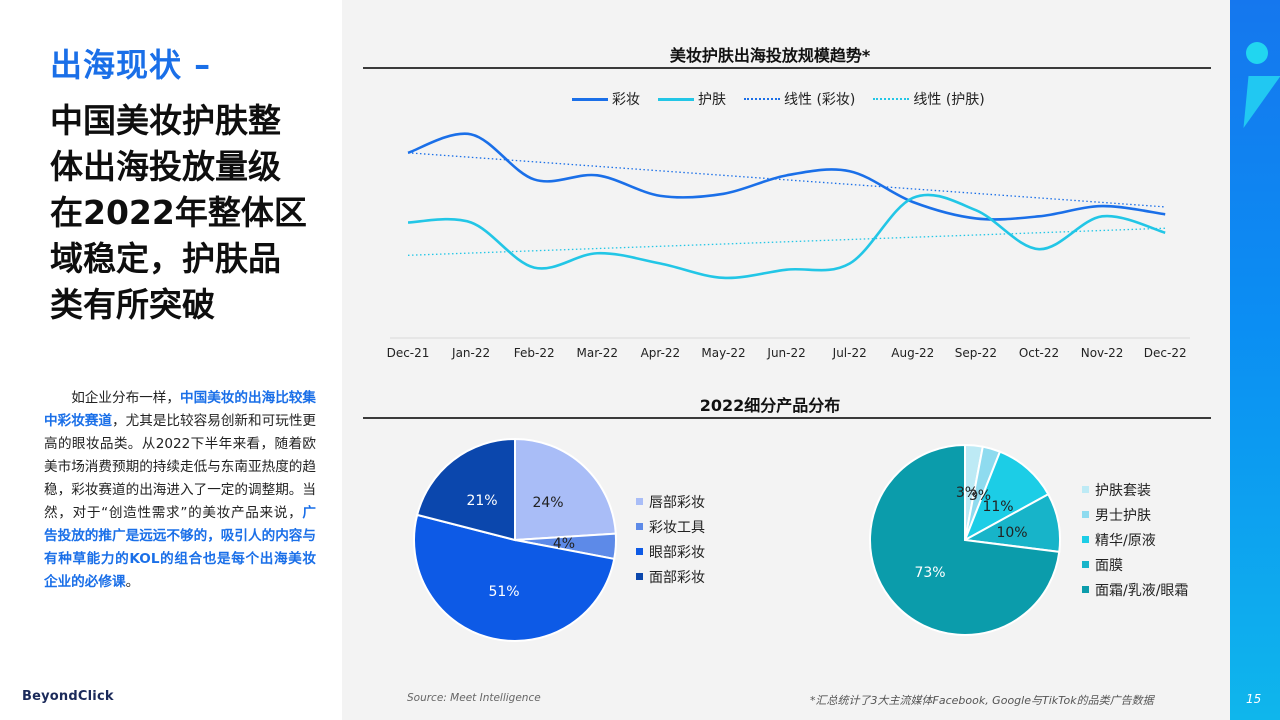  What do you see at coordinates (1123, 515) in the screenshot?
I see `pie-legend-label: 男士护肤` at bounding box center [1123, 515].